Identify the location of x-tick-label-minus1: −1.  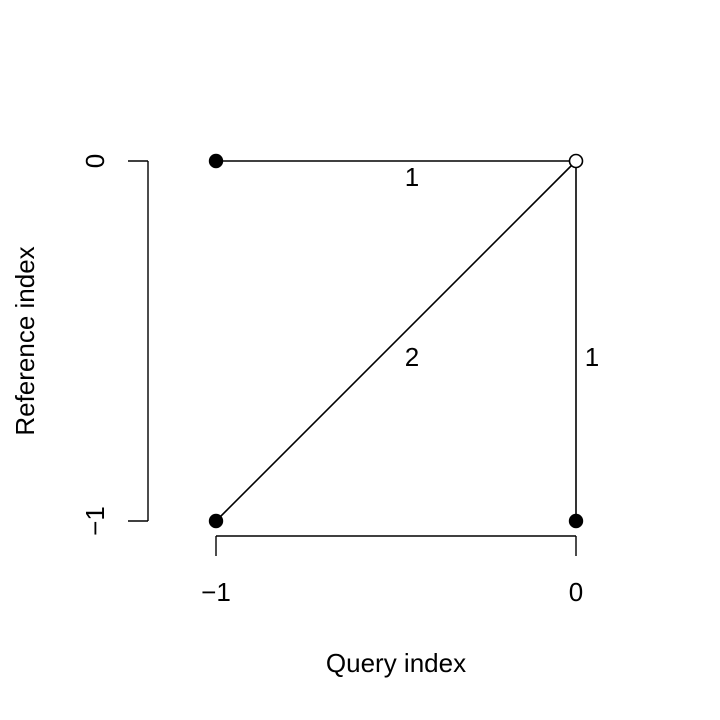
(216, 592).